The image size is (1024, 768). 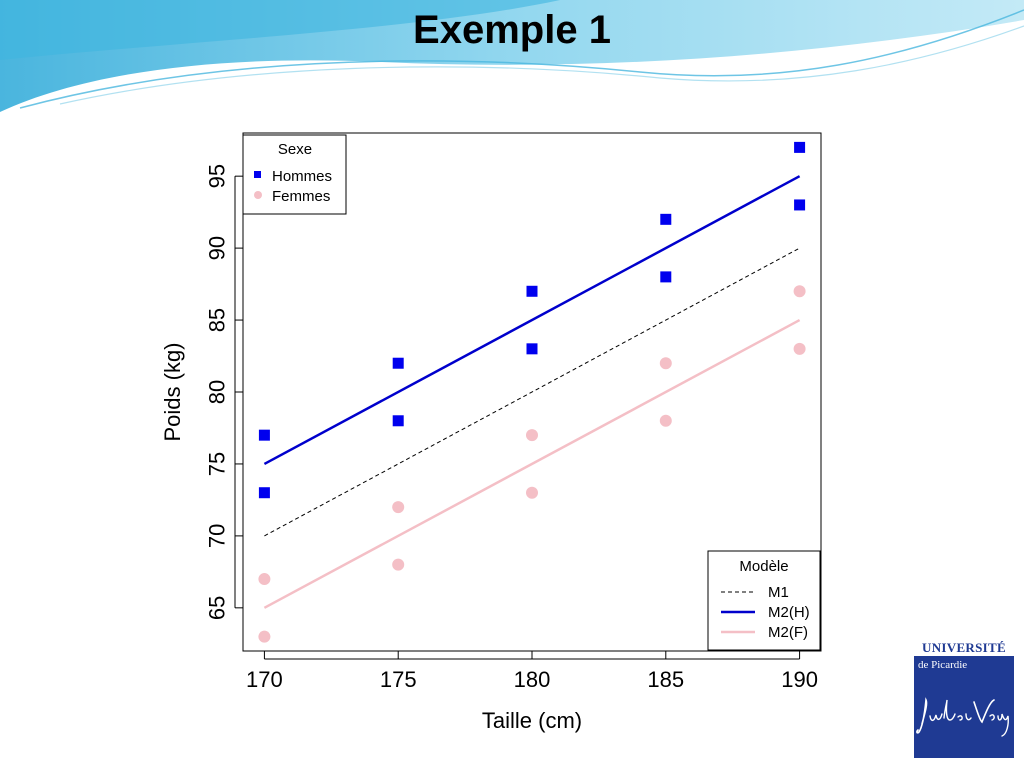 I want to click on logo-line2: de Picardie, so click(x=943, y=665).